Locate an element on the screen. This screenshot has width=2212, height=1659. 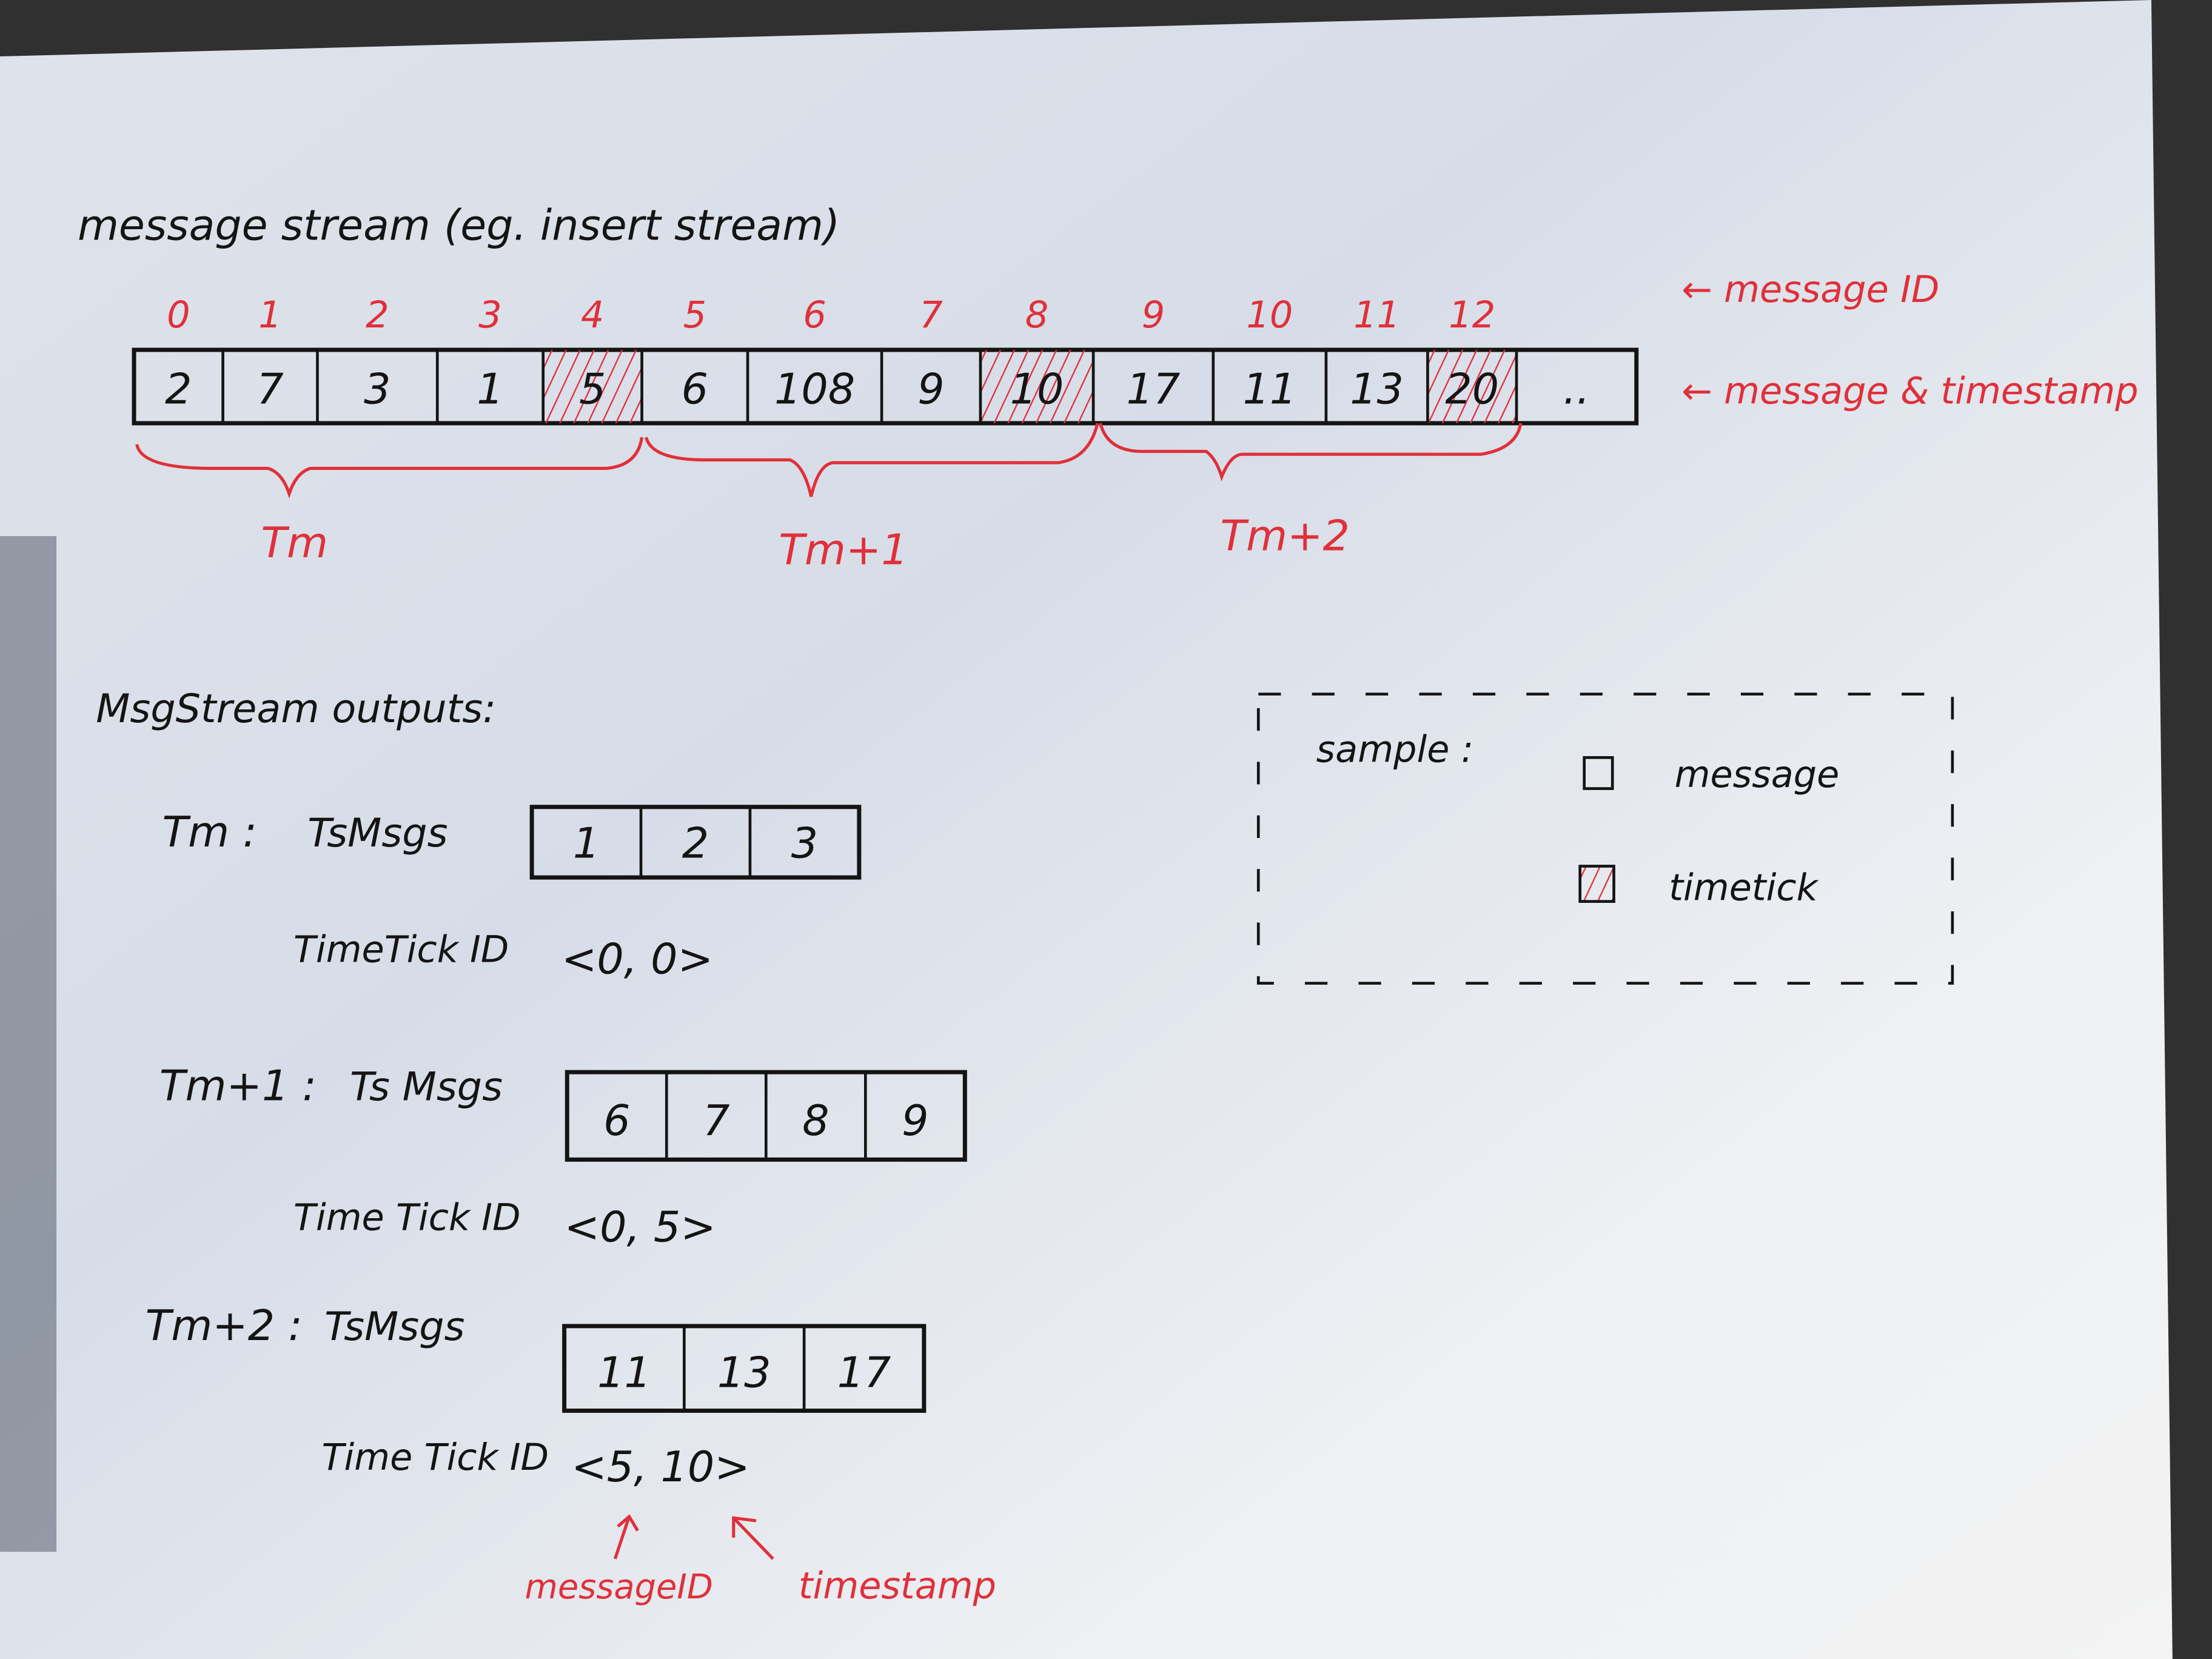
stream-cell-message: 1 is located at coordinates (490, 389).